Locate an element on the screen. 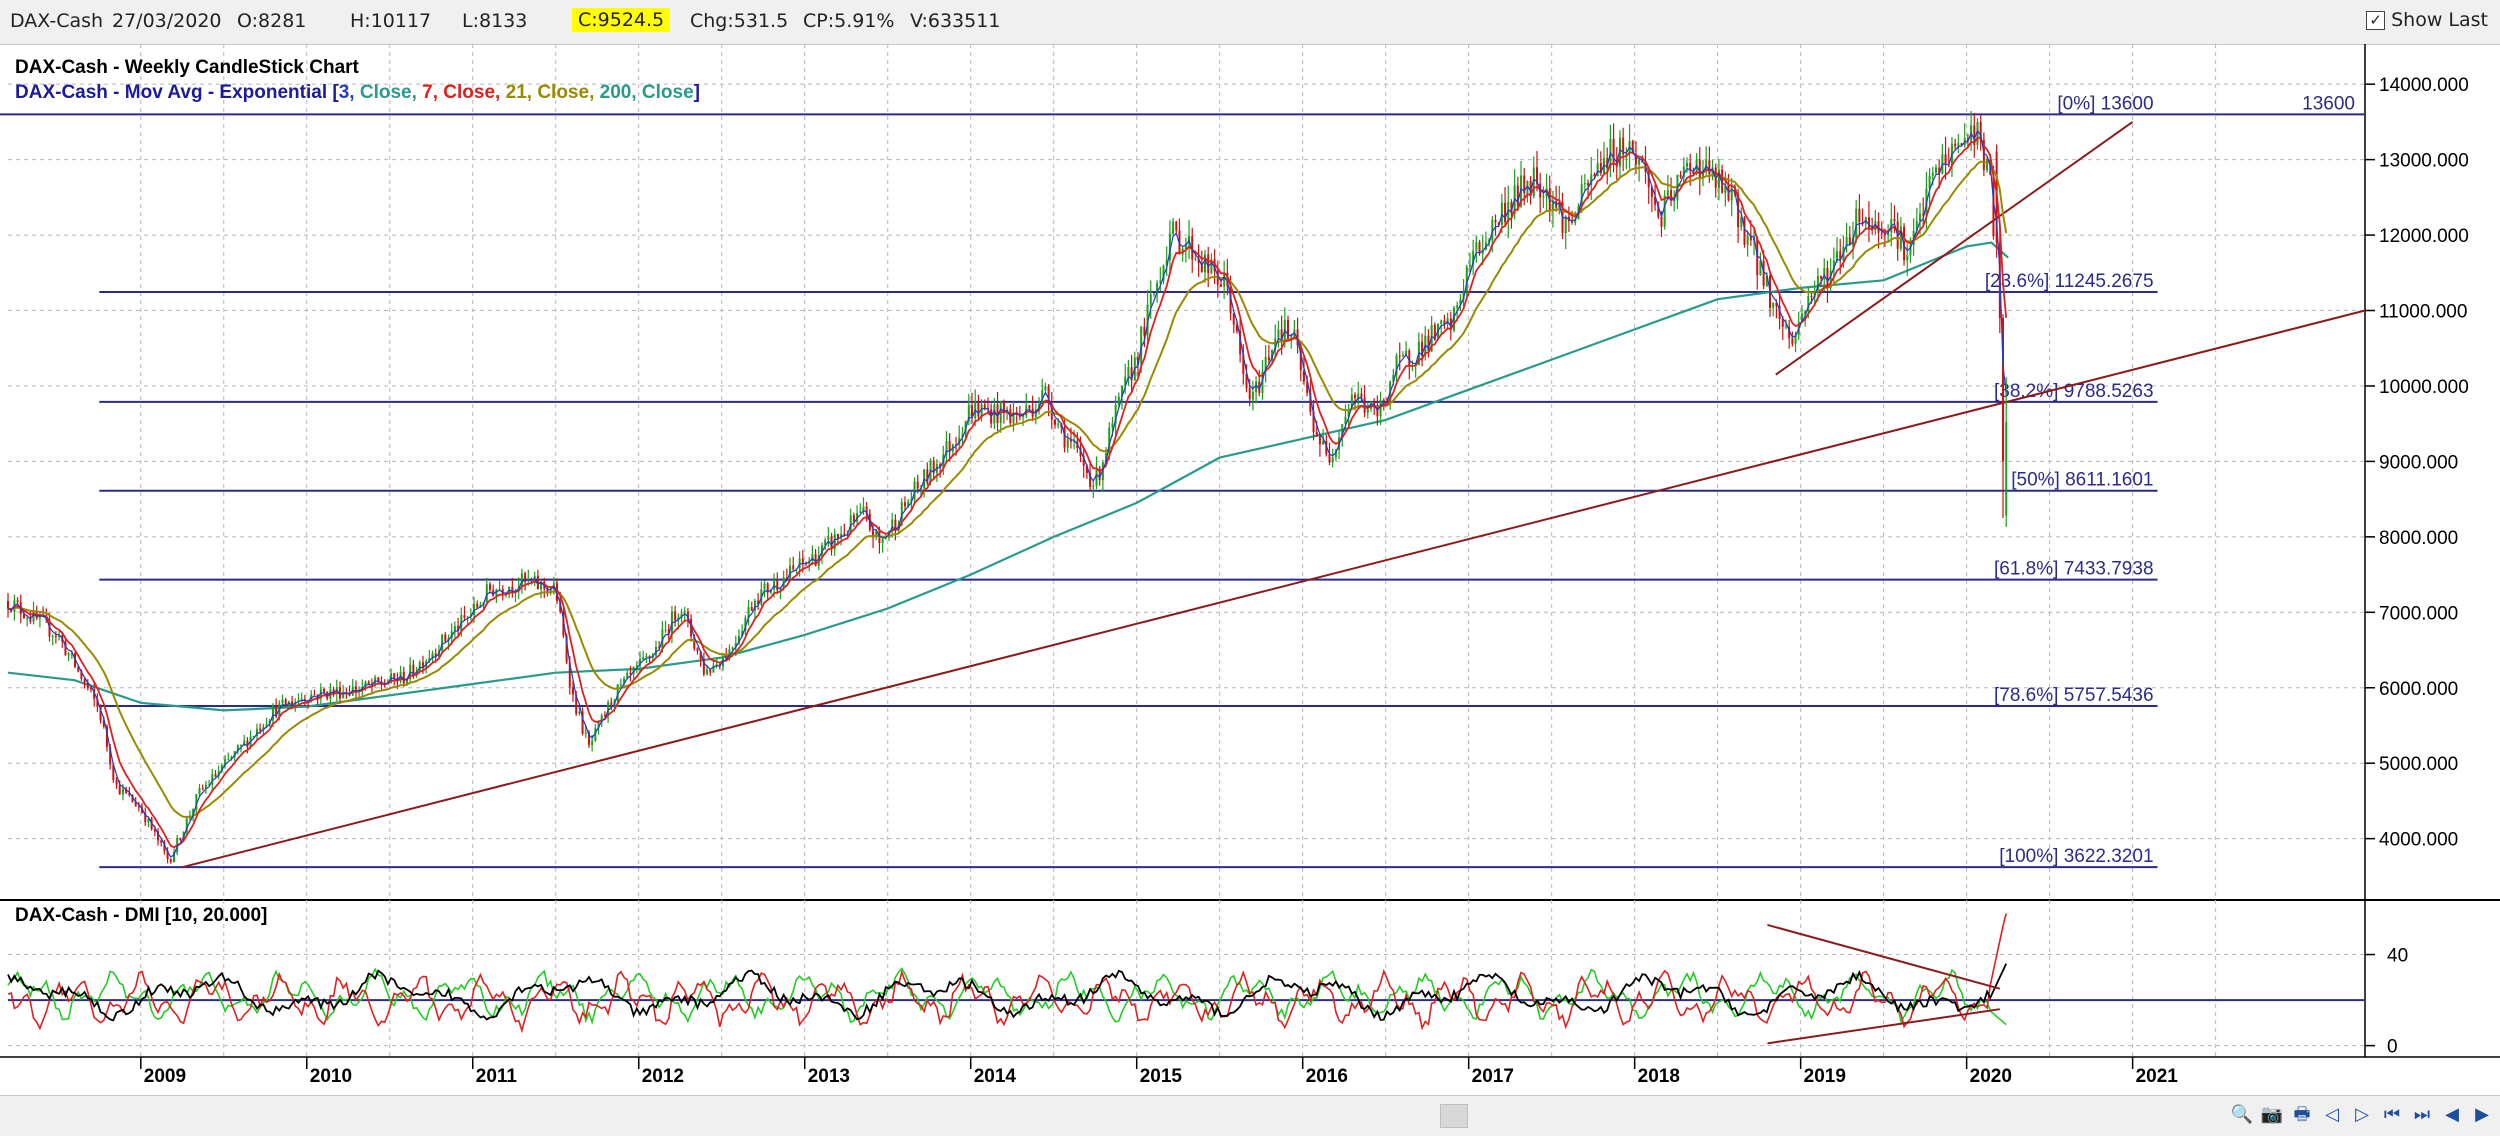 This screenshot has height=1136, width=2500. scroll-left-icon: ▷ is located at coordinates (2362, 1114).